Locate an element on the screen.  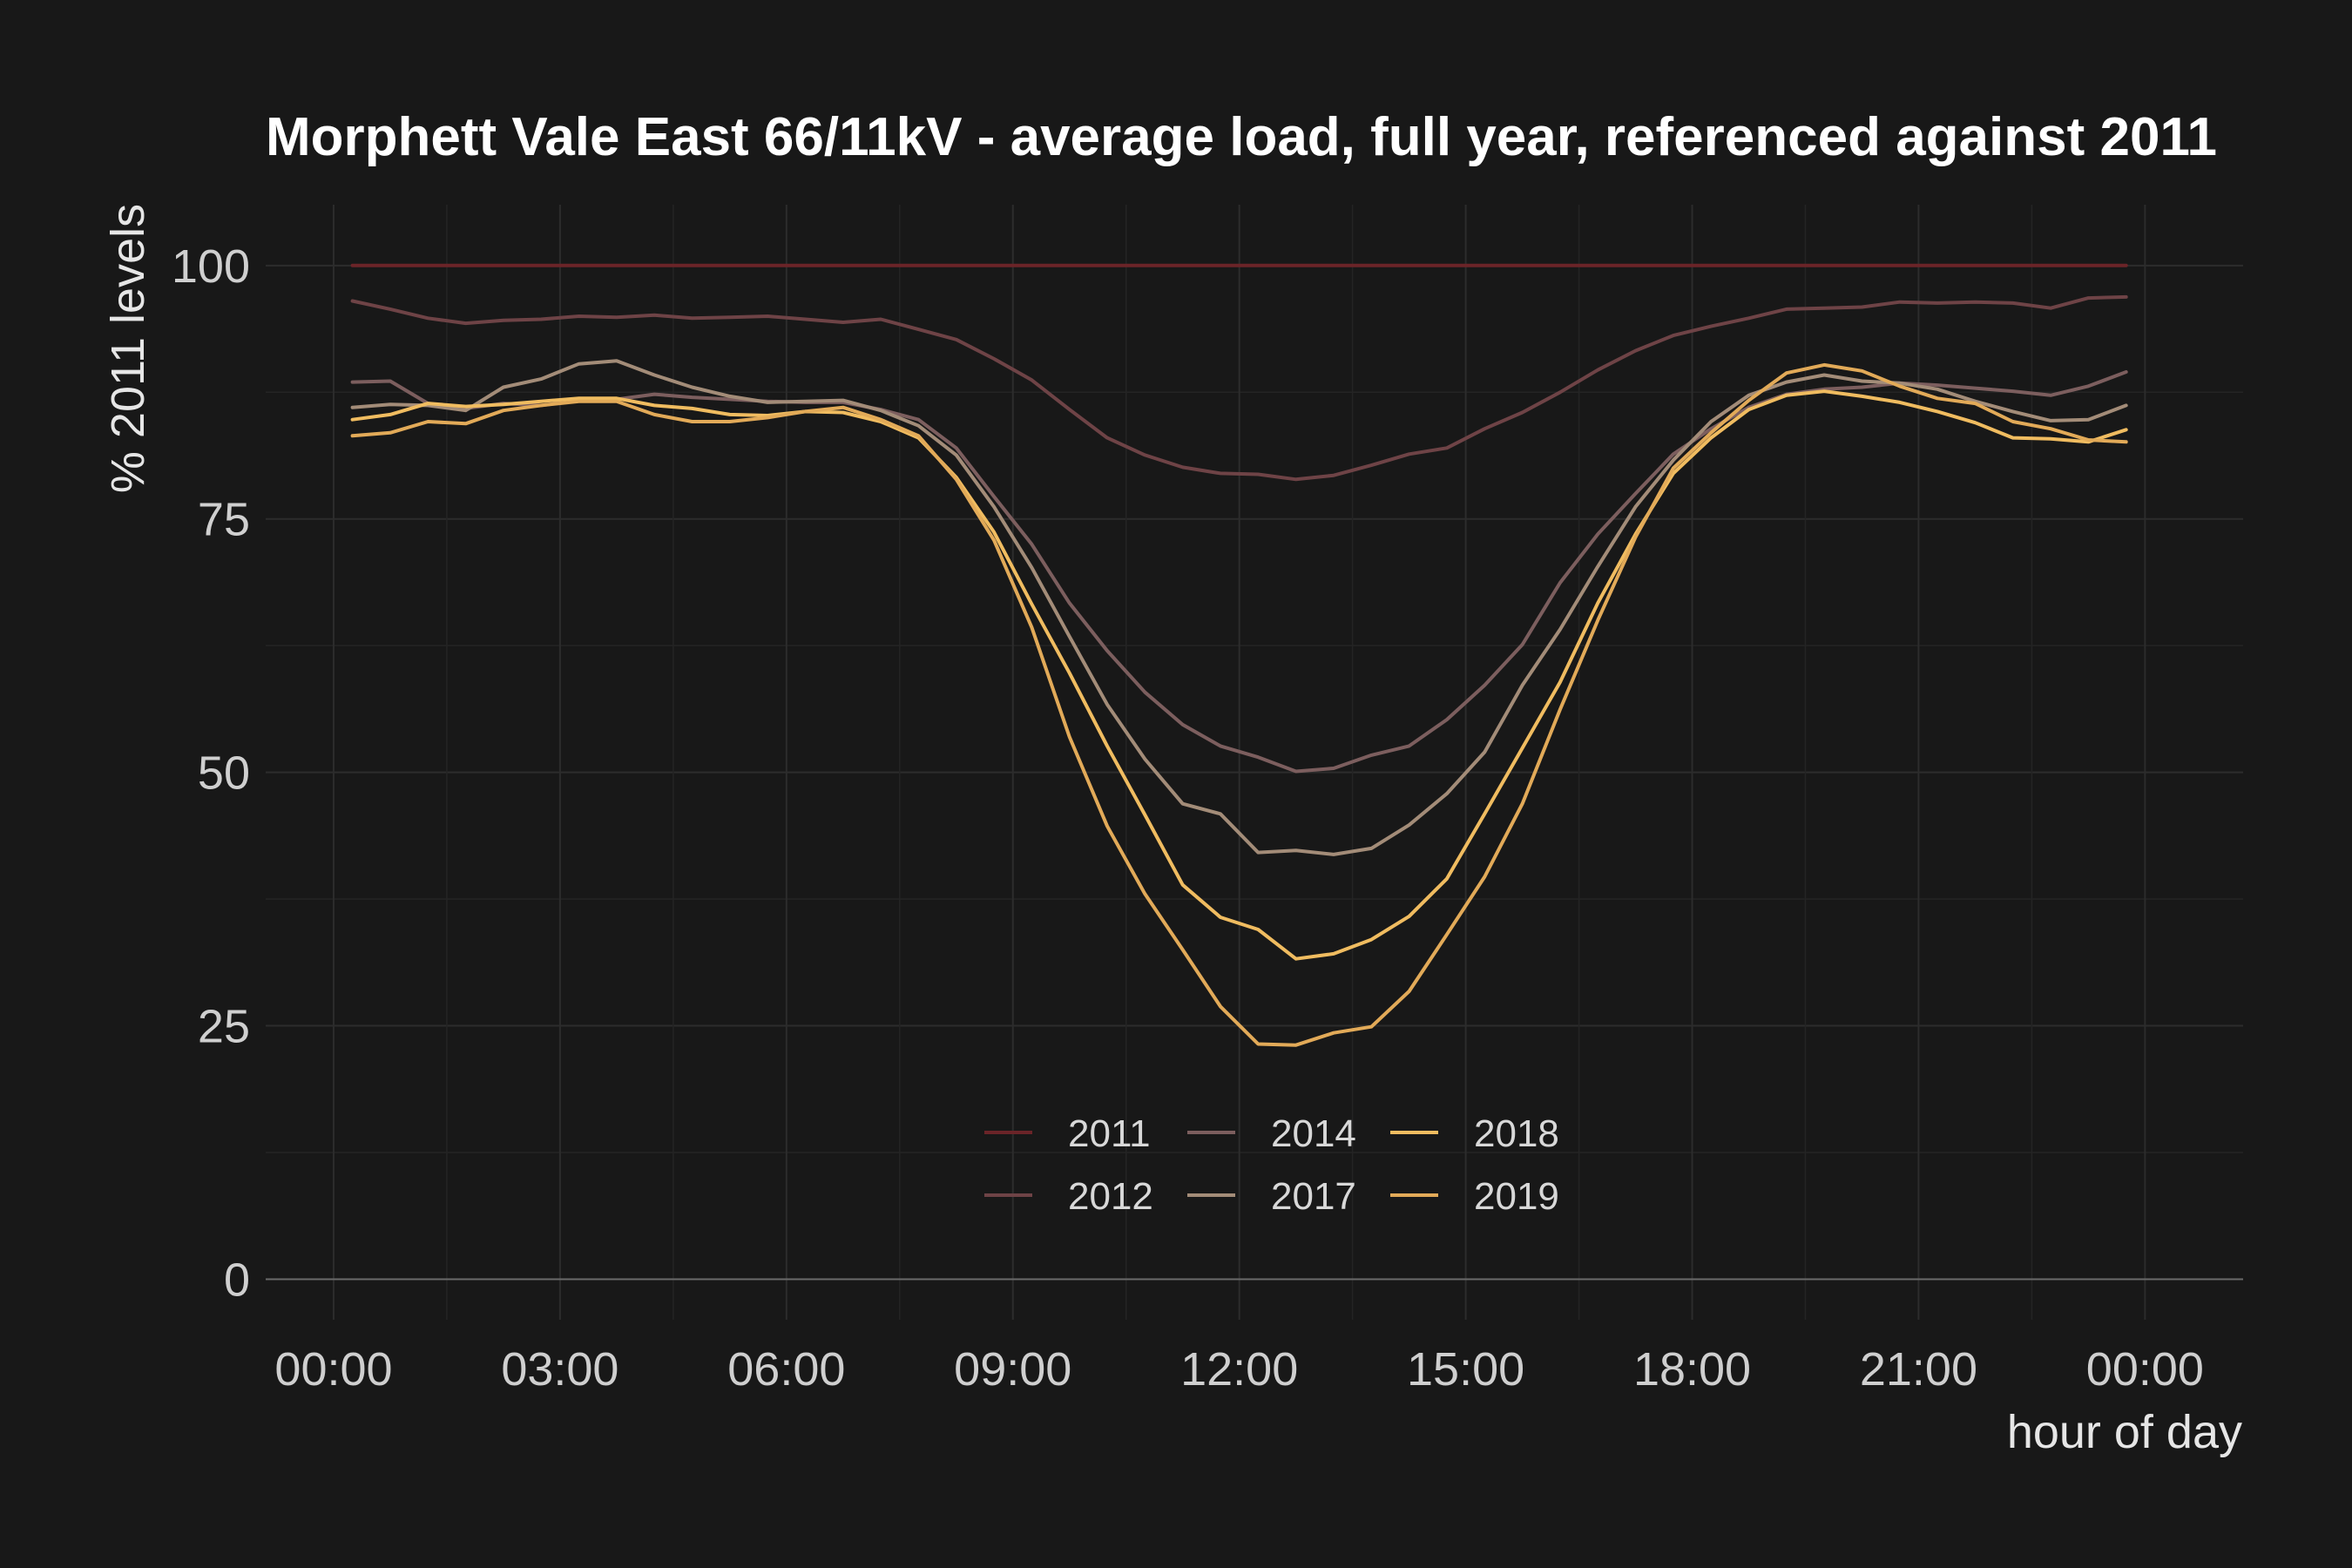
legend-label: 2018 is located at coordinates (1516, 1133).